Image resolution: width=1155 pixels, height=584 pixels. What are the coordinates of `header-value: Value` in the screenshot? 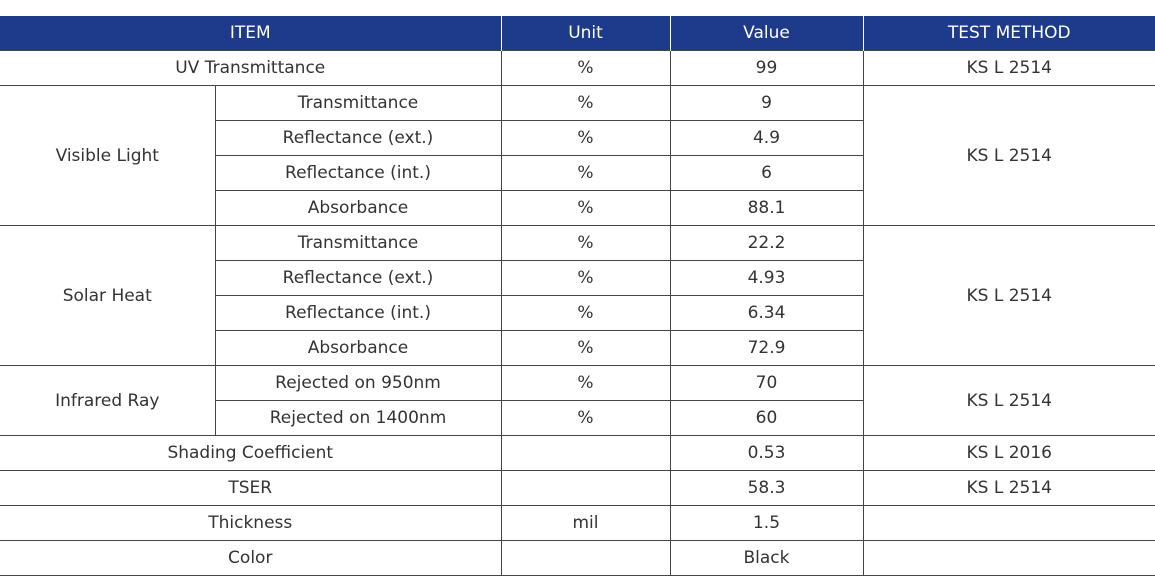 It's located at (766, 33).